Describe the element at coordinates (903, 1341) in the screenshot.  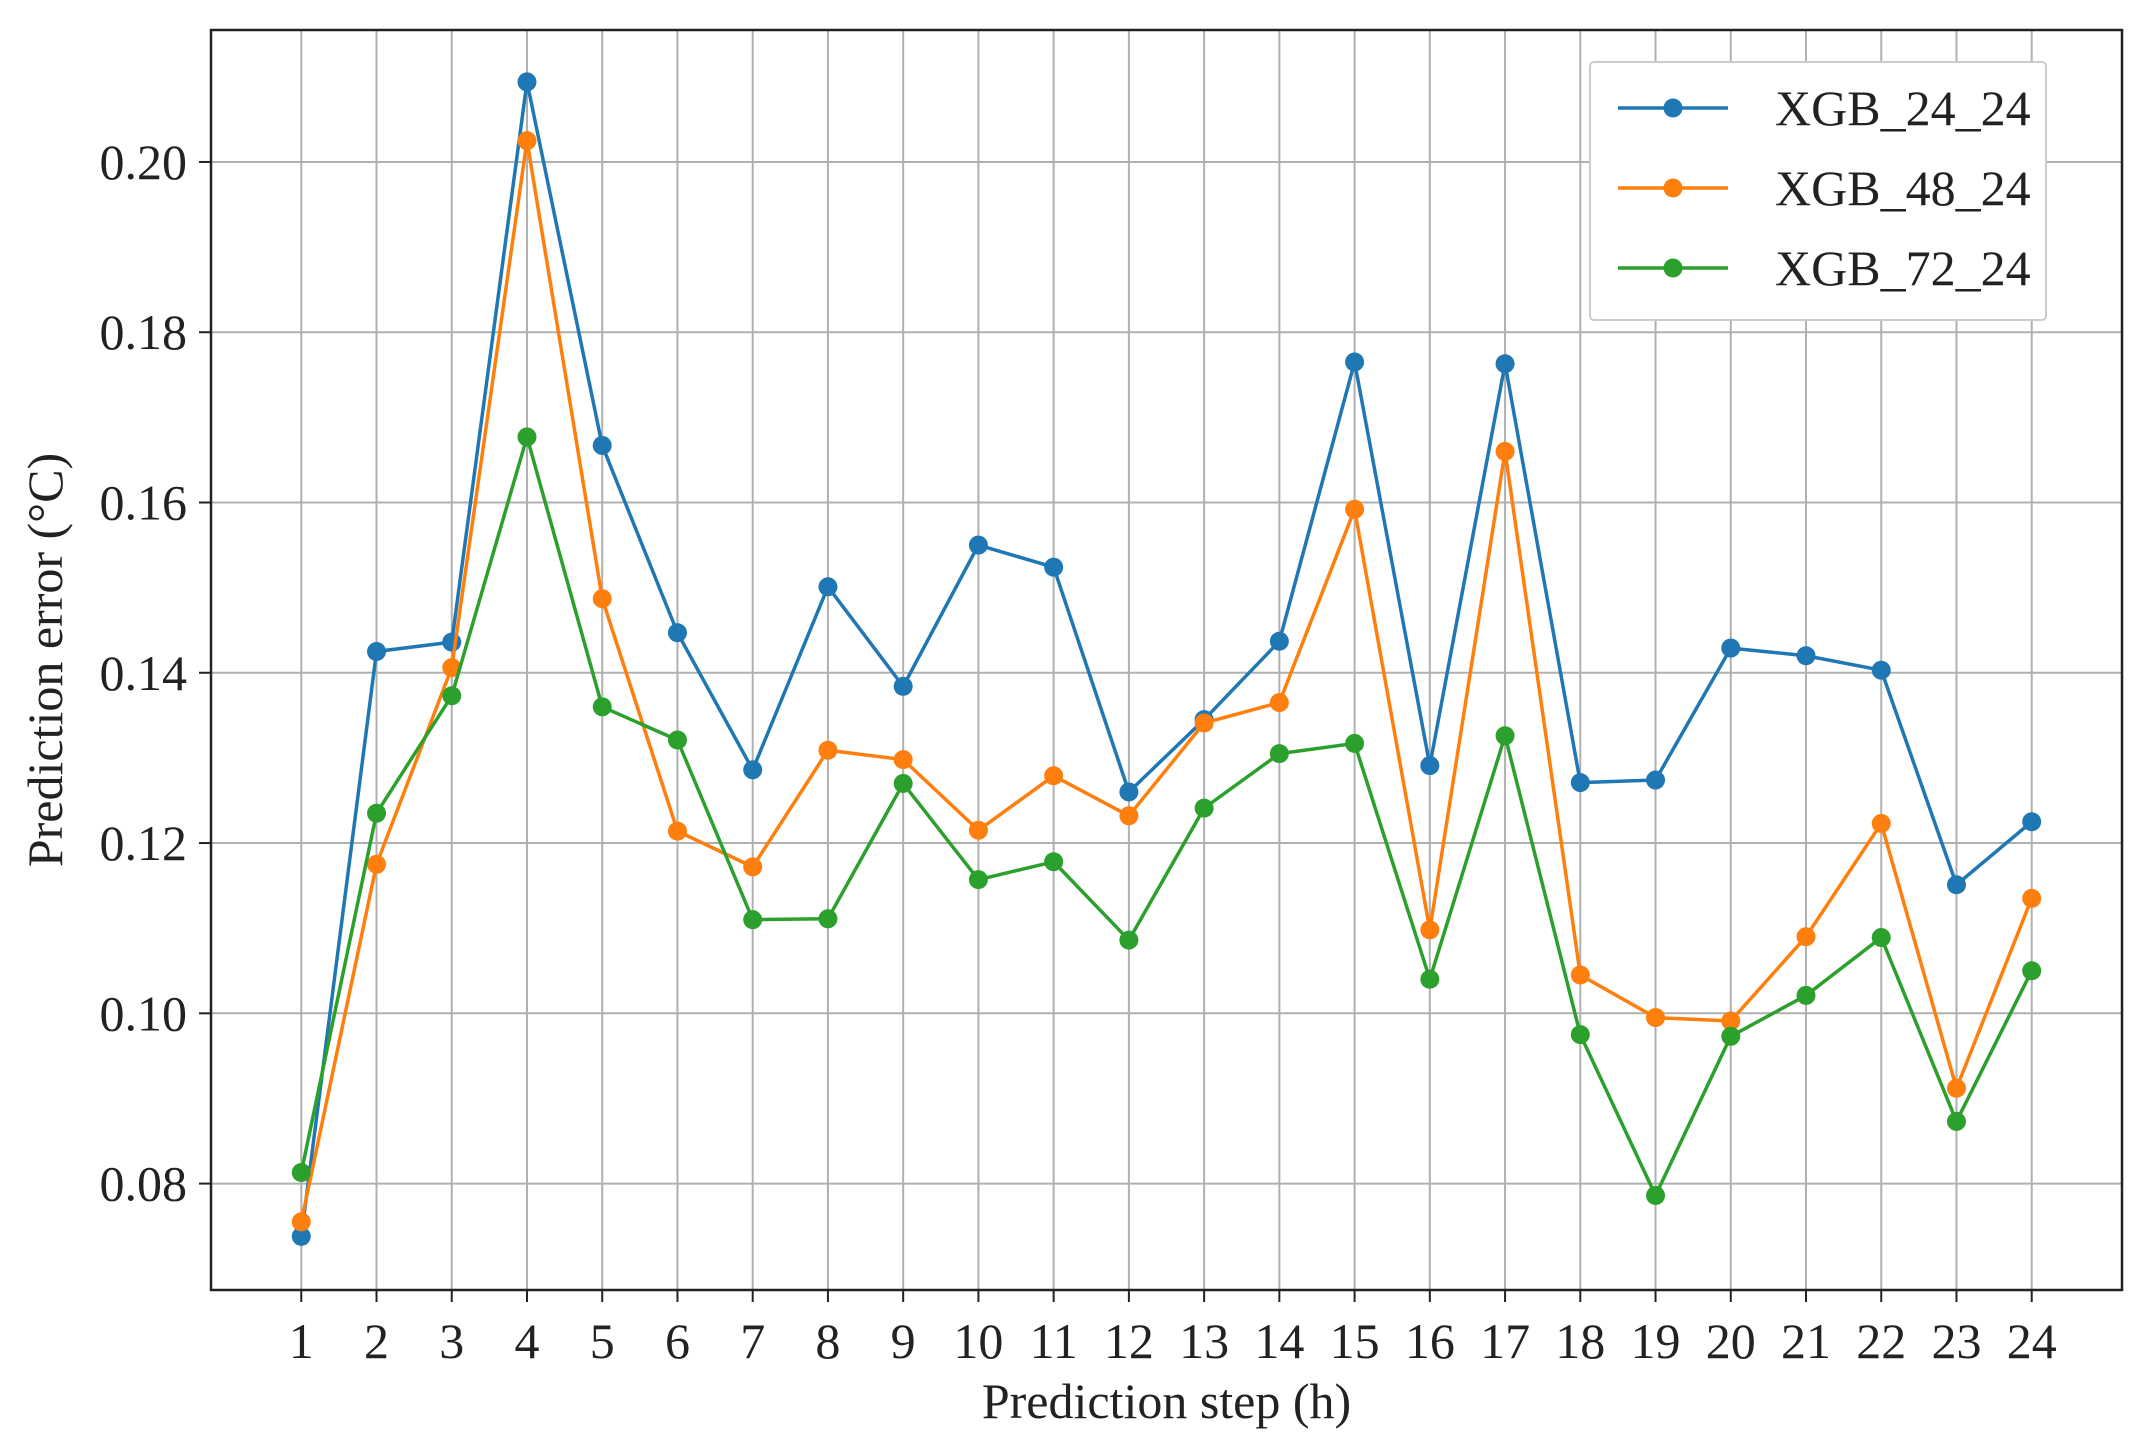
I see `x-tick-label: 9` at that location.